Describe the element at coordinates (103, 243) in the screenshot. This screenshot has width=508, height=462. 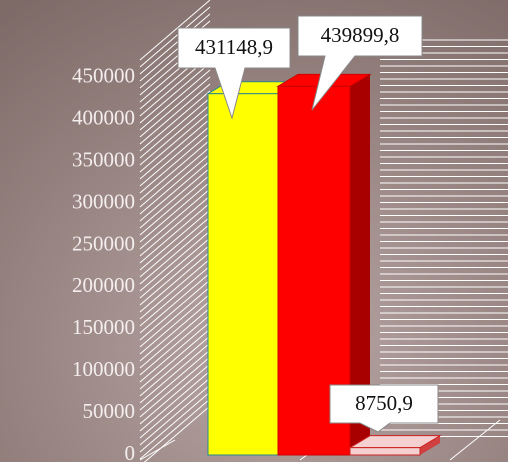
I see `y-tick-label: 250000` at that location.